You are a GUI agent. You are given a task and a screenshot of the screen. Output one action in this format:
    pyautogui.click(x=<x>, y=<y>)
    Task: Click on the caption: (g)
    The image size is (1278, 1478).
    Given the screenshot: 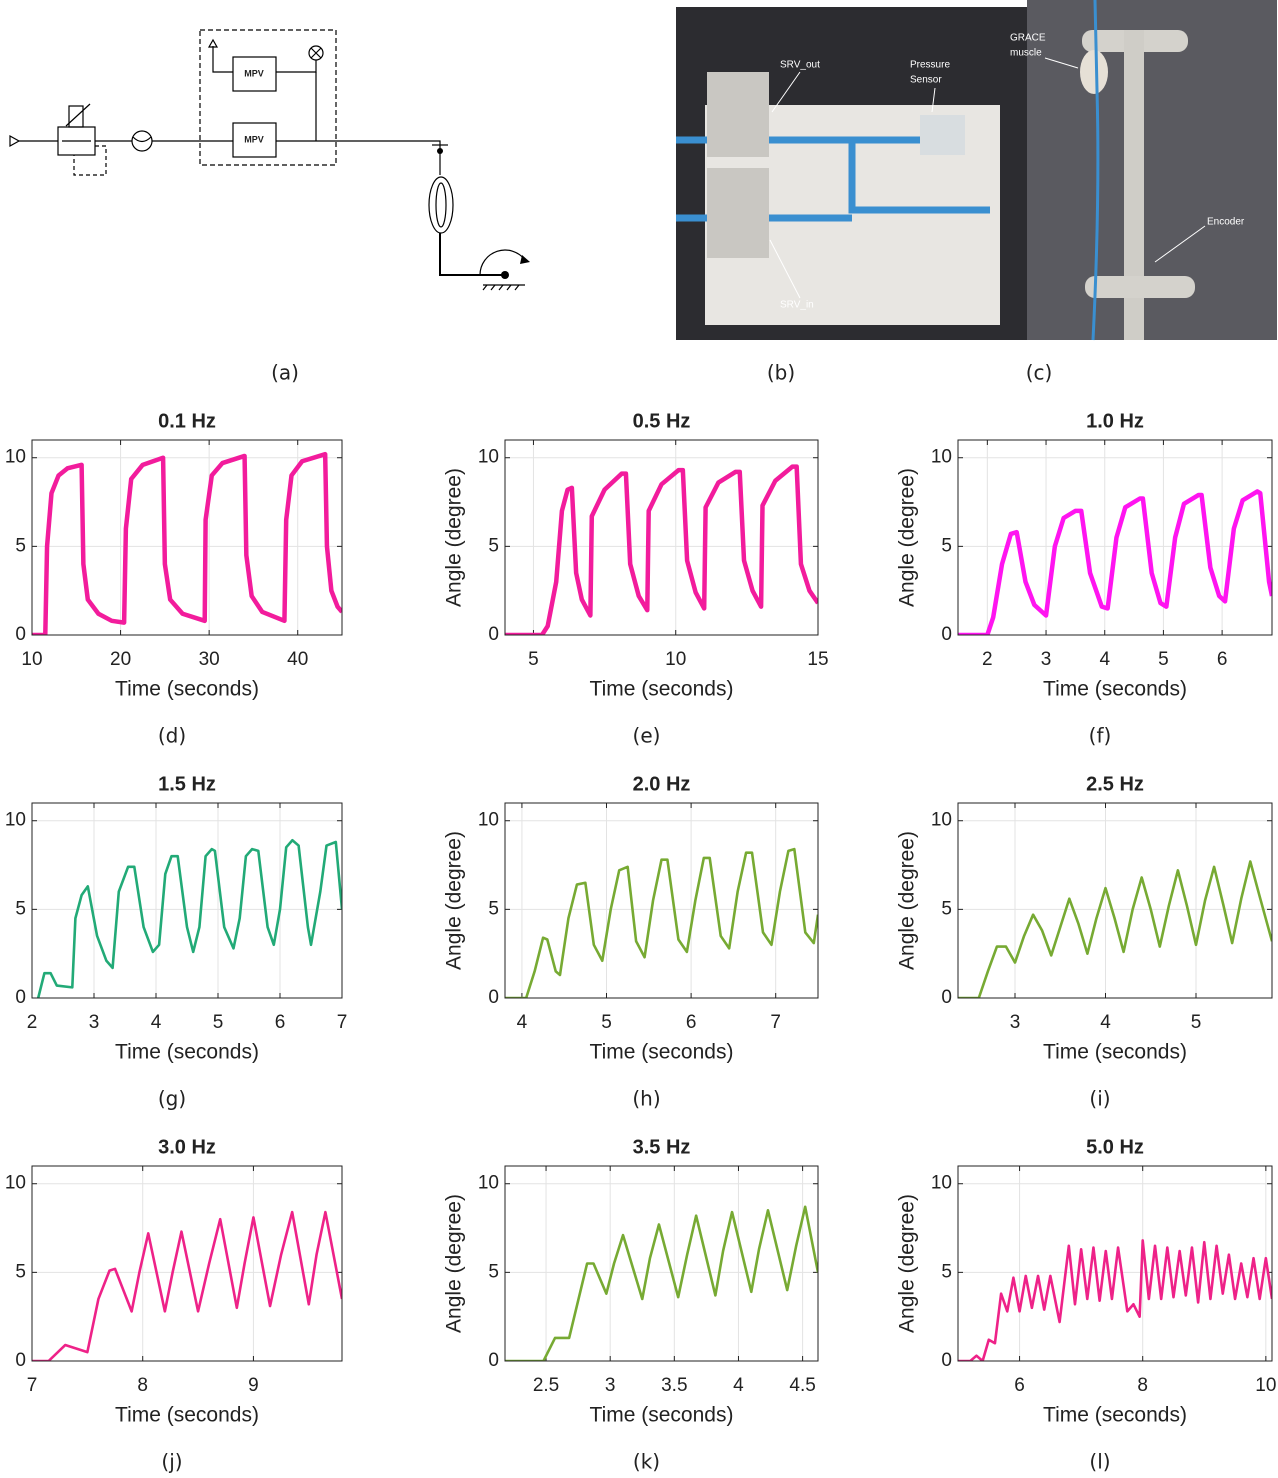 What is the action you would take?
    pyautogui.click(x=172, y=1099)
    